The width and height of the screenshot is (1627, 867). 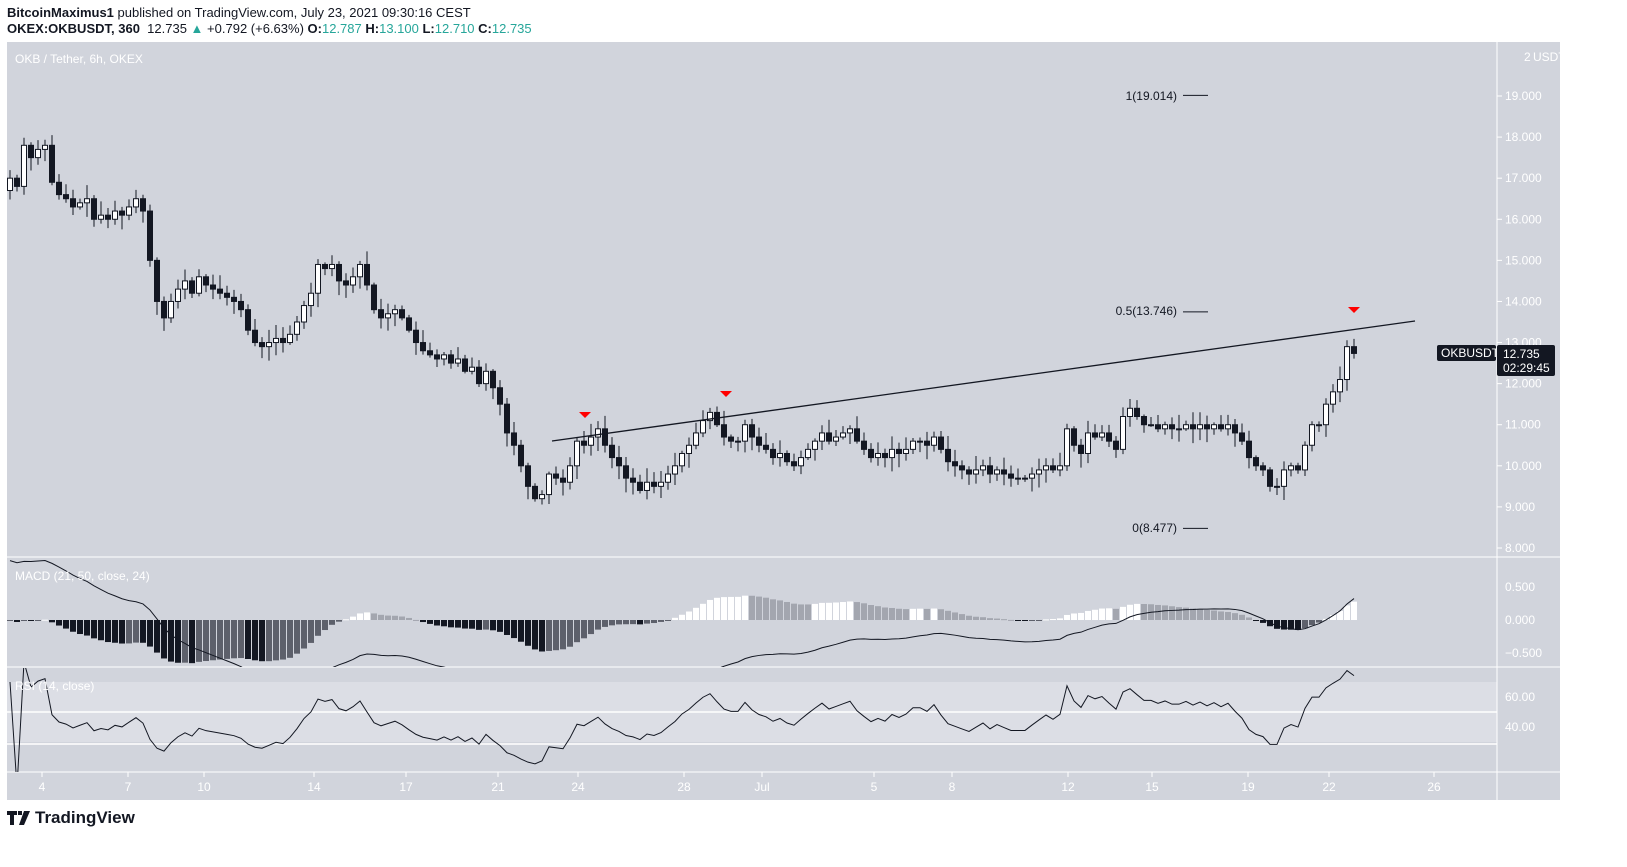 I want to click on time-tick-label: 15, so click(x=1152, y=787).